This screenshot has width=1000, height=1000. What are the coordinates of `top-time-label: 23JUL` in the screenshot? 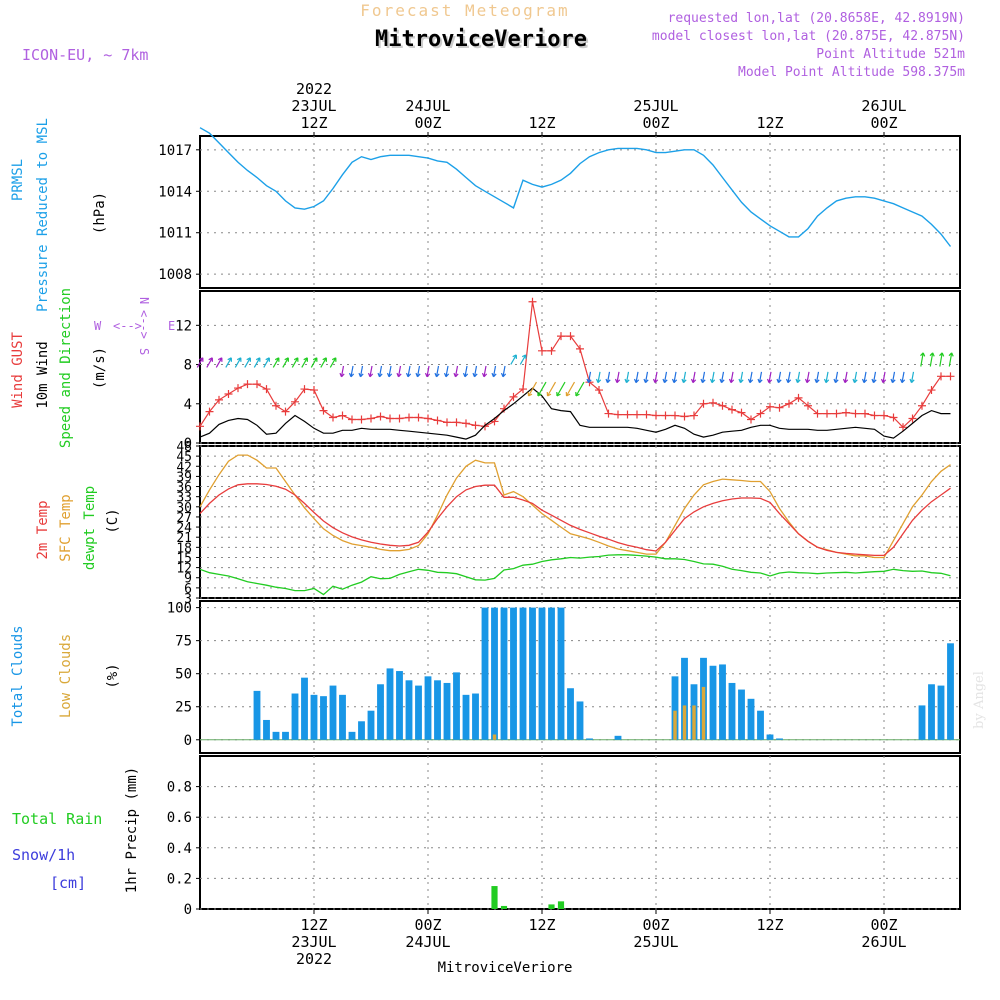 It's located at (313, 106).